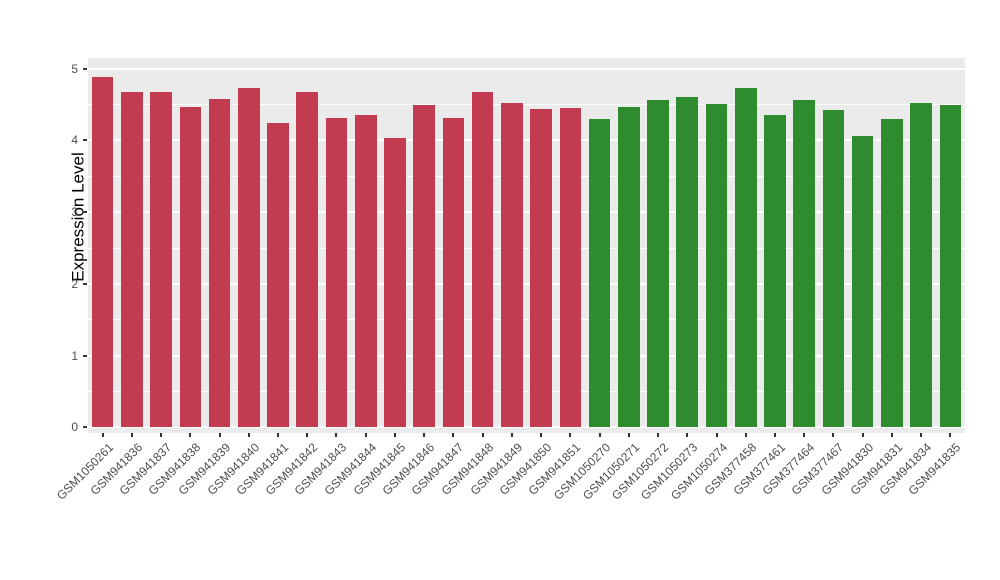 This screenshot has height=580, width=1000. What do you see at coordinates (804, 263) in the screenshot?
I see `bar-GSM377464` at bounding box center [804, 263].